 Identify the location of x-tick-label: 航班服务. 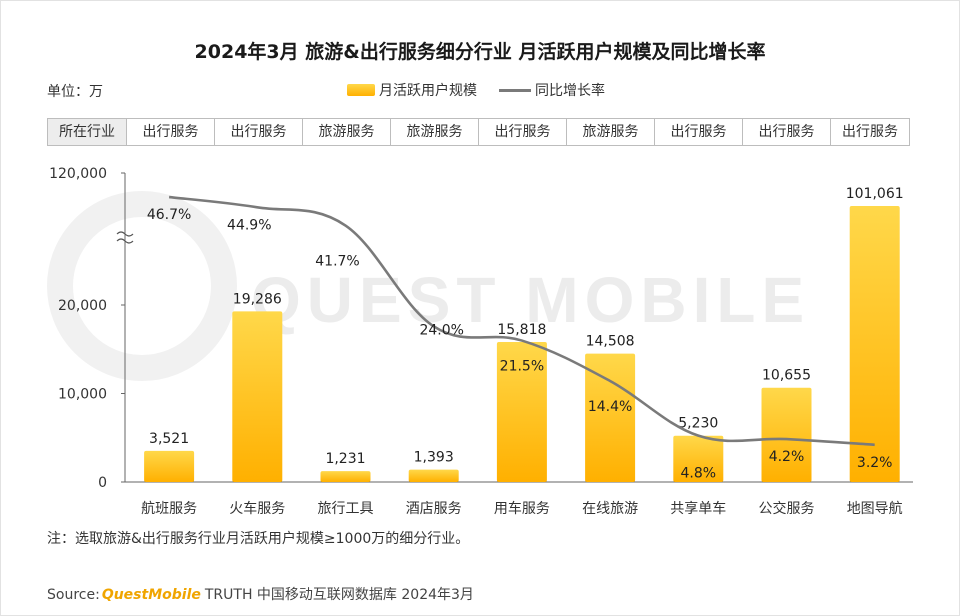
(169, 509).